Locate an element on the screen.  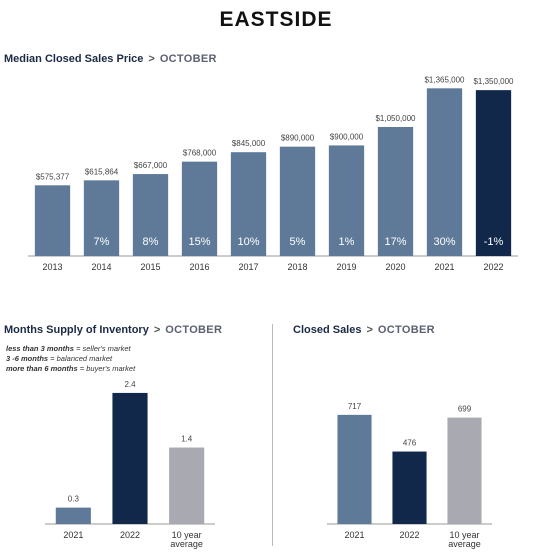
x-tick-label: 2020 is located at coordinates (395, 267).